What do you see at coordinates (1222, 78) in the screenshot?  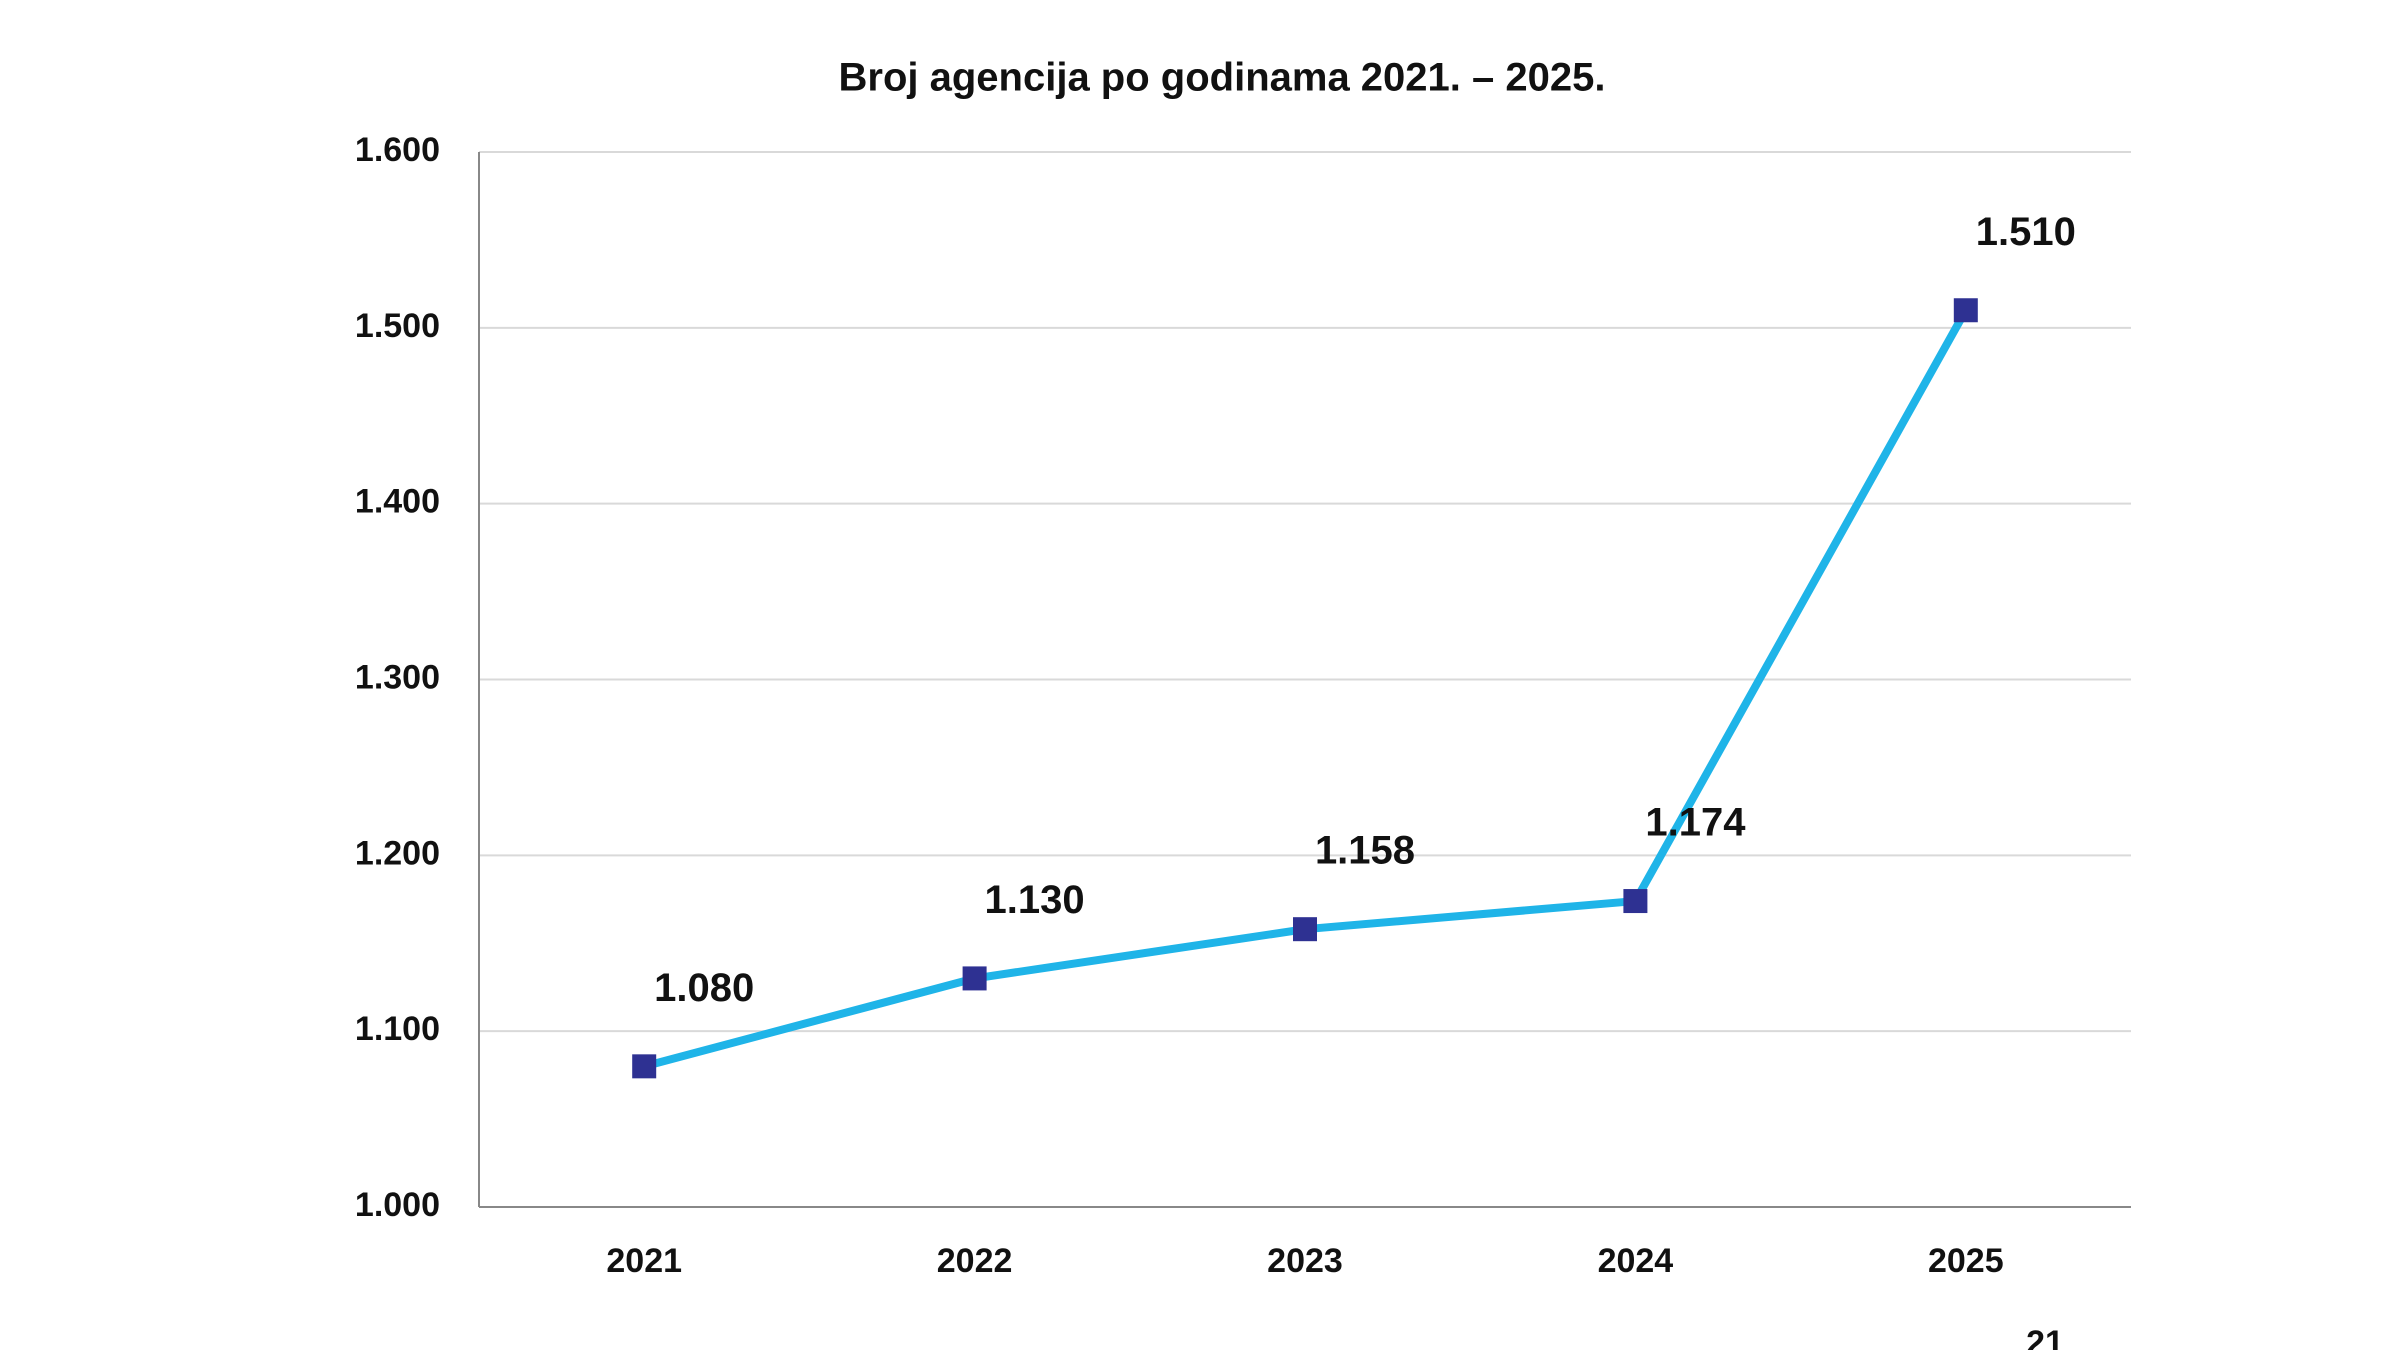 I see `chart-title: Broj agencija po godinama 2021. – 2025.` at bounding box center [1222, 78].